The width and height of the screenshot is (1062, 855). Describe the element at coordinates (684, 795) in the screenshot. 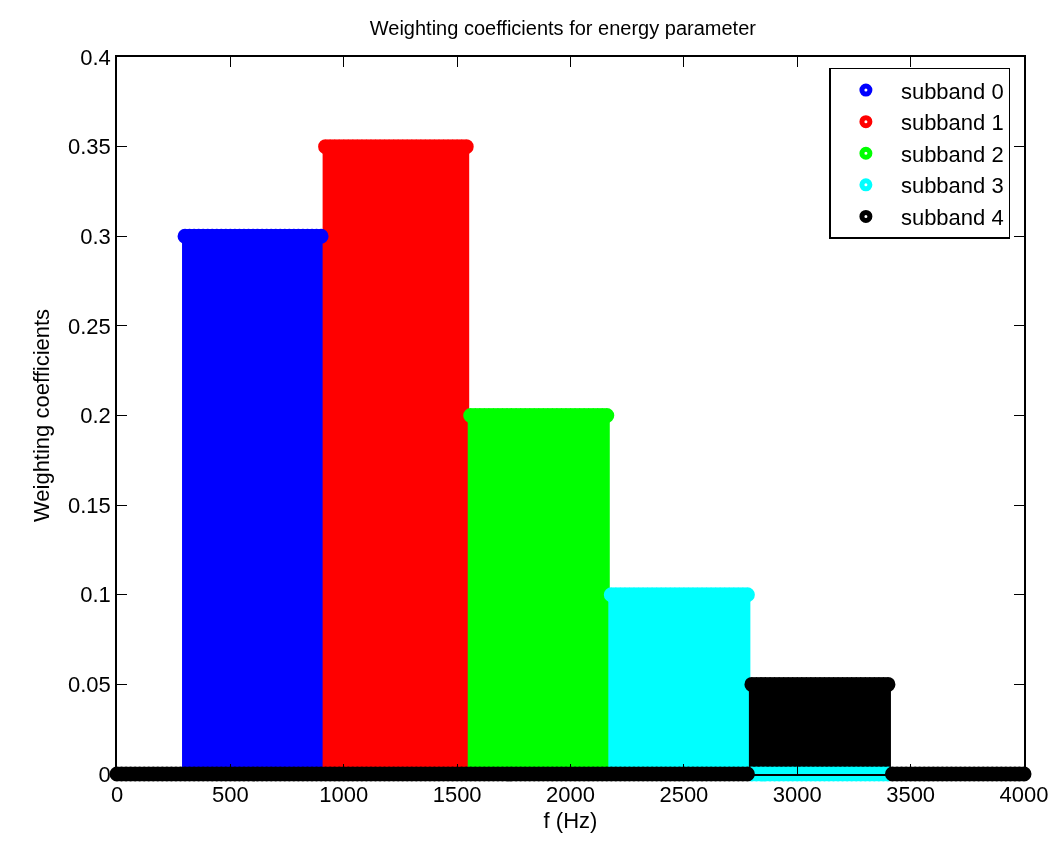

I see `x-tick-label: 2500` at that location.